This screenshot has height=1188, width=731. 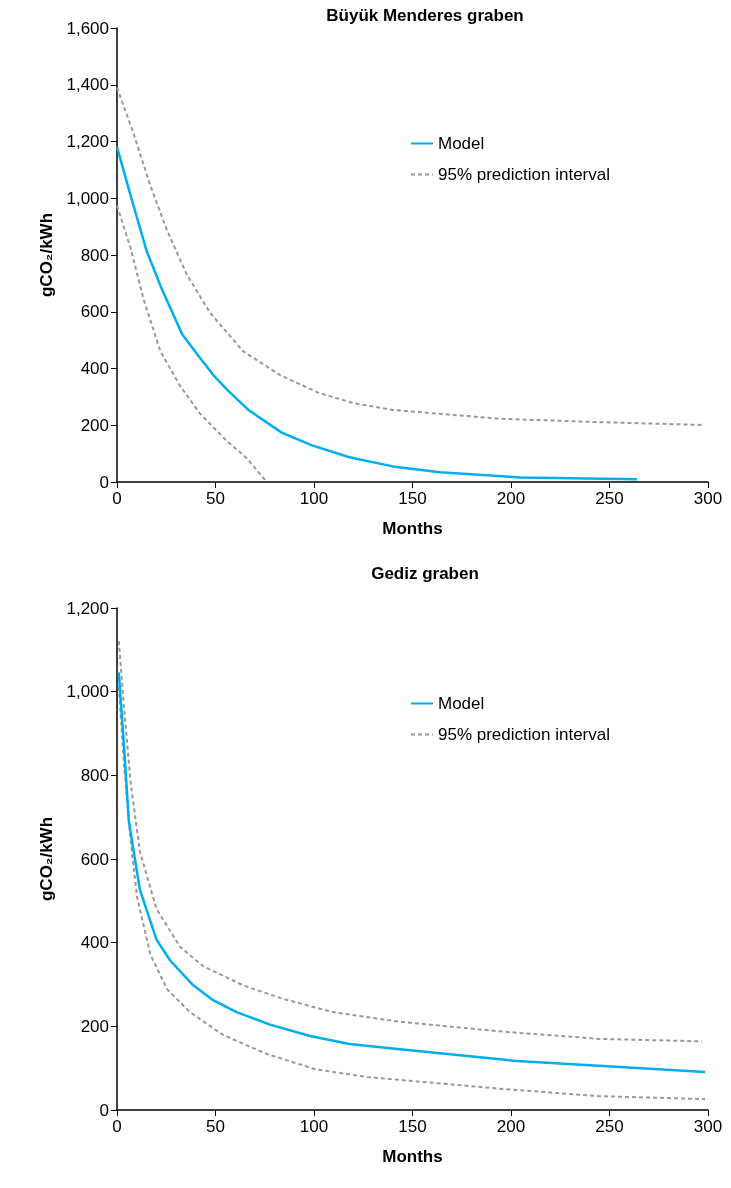 What do you see at coordinates (425, 573) in the screenshot?
I see `chart-title: Gediz graben` at bounding box center [425, 573].